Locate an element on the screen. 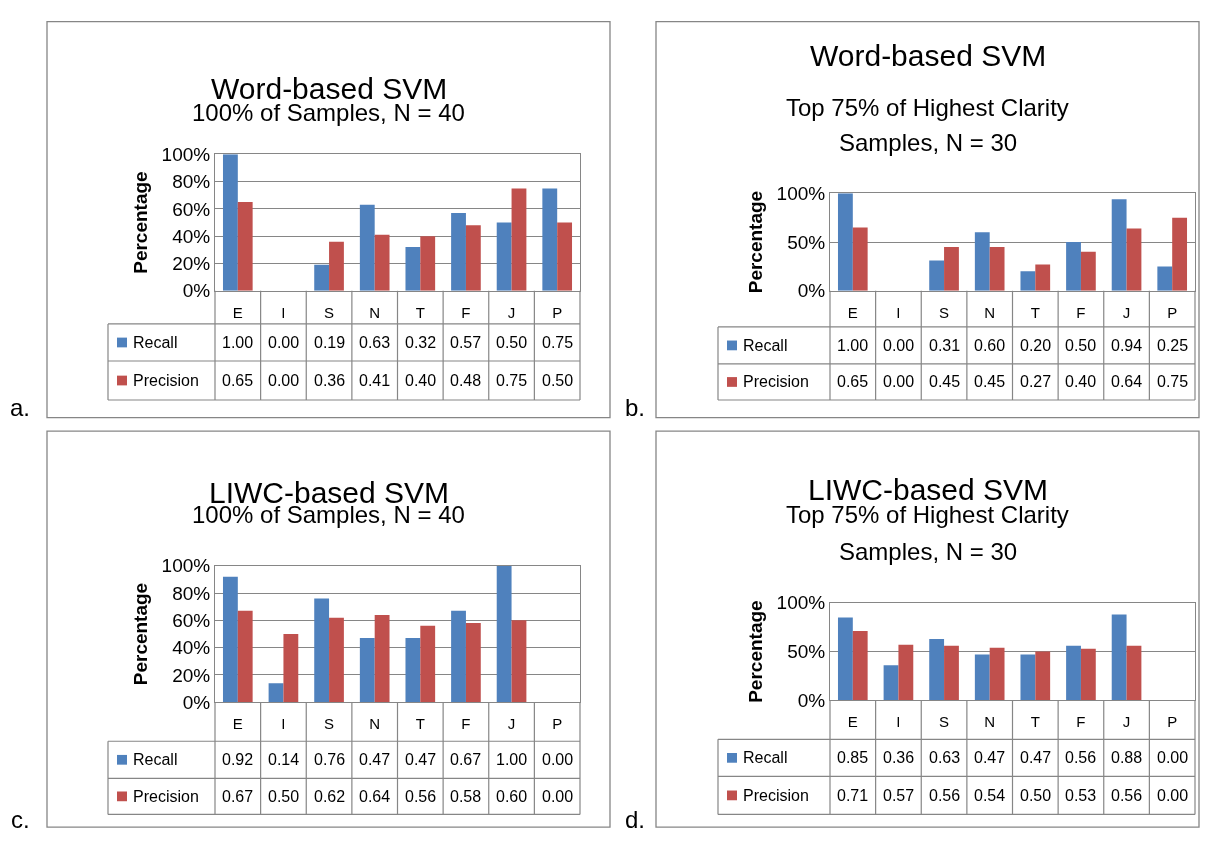  text: a. is located at coordinates (20, 407).